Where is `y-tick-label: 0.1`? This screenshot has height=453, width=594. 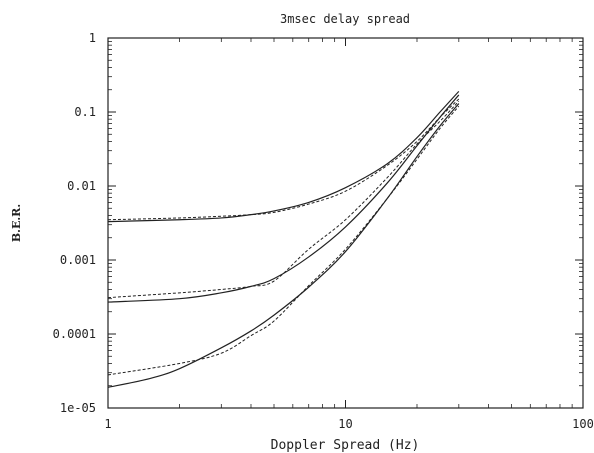 y-tick-label: 0.1 is located at coordinates (85, 112).